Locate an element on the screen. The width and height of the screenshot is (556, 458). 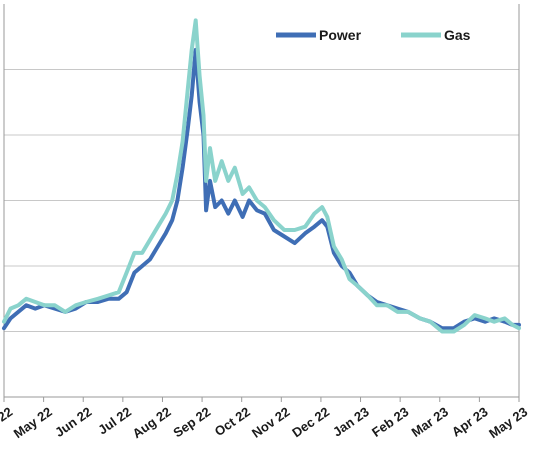
x-tick-label: Jun 22 is located at coordinates (73, 422).